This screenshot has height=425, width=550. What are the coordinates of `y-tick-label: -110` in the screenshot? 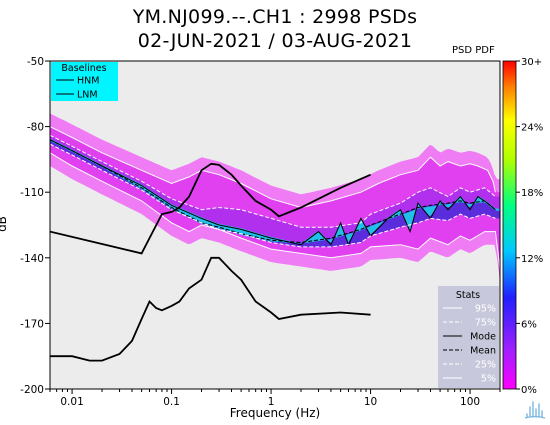 It's located at (32, 193).